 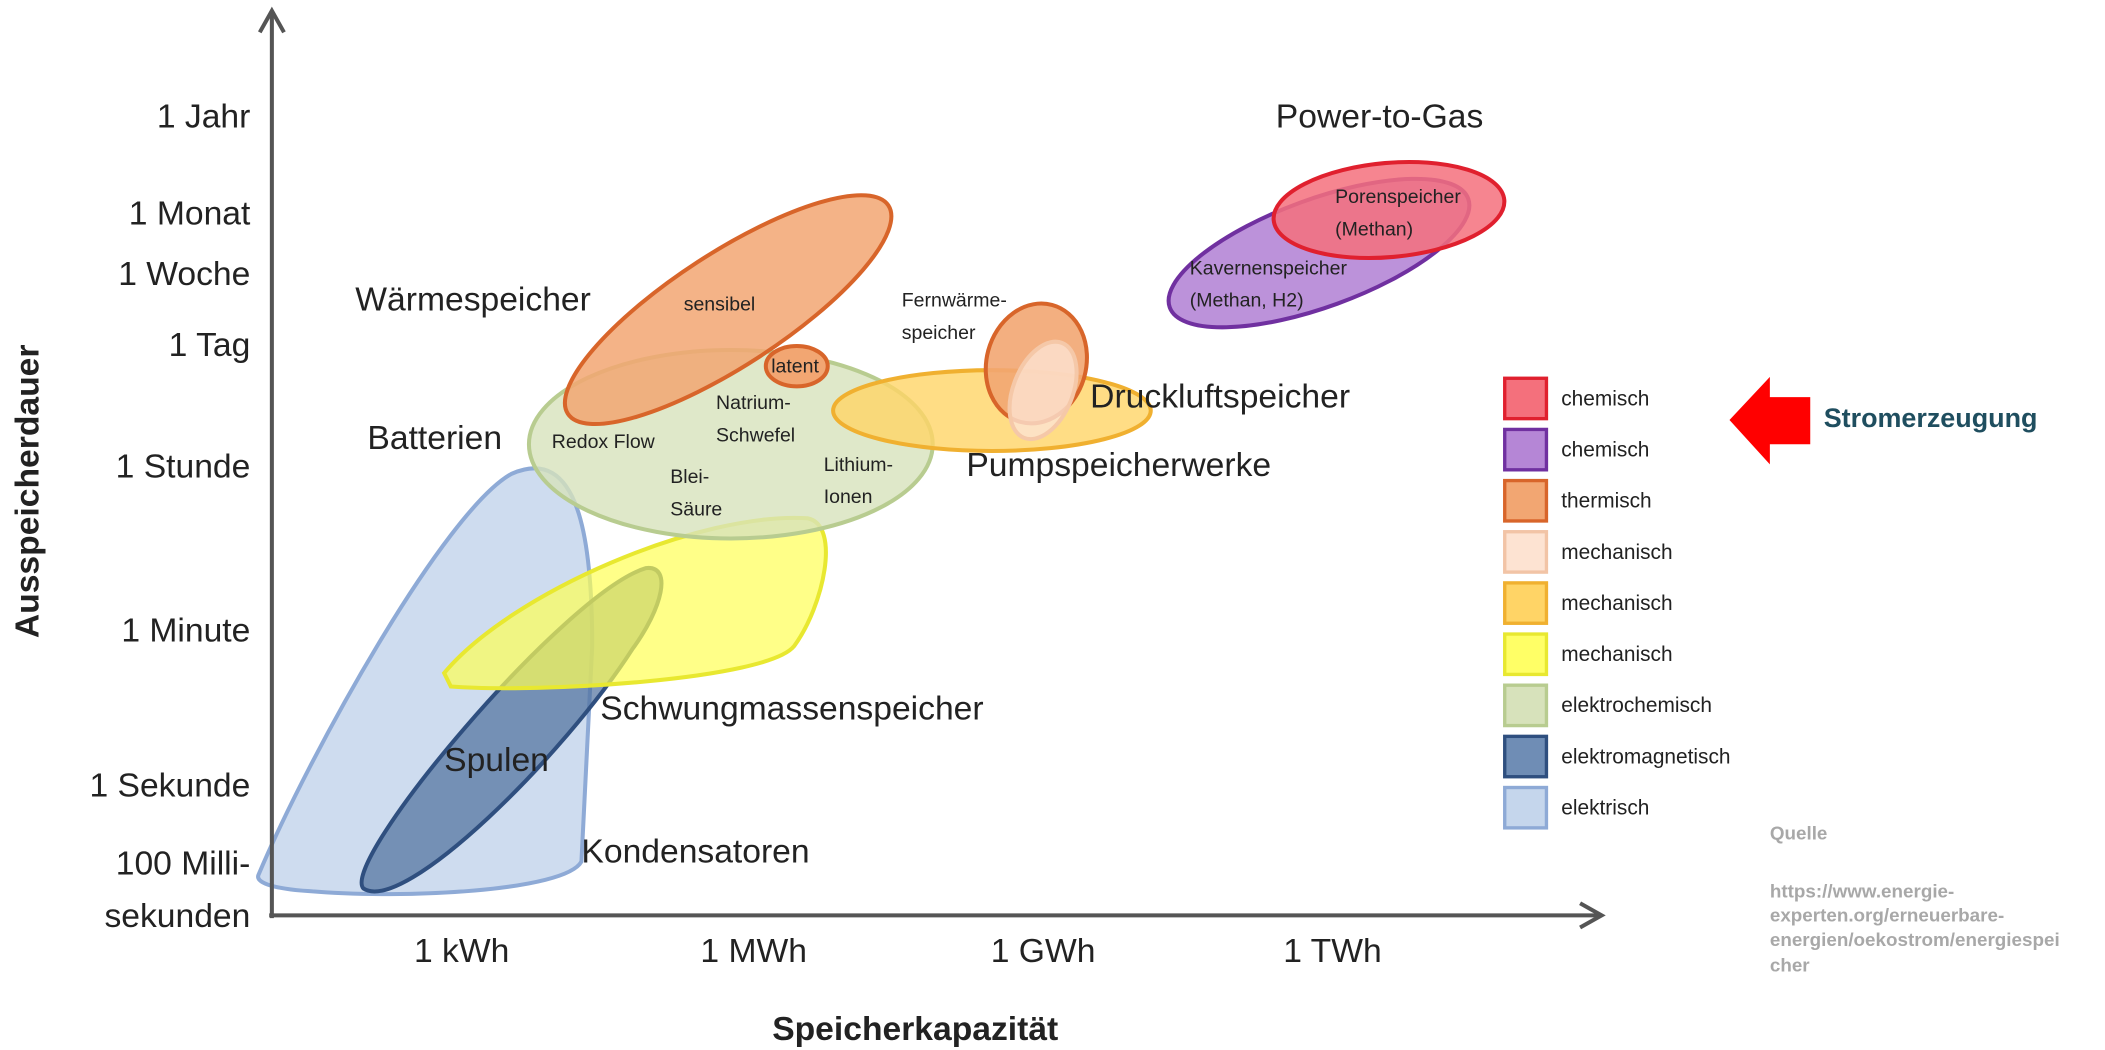 I want to click on y-tick-label: 1 Jahr, so click(x=203, y=116).